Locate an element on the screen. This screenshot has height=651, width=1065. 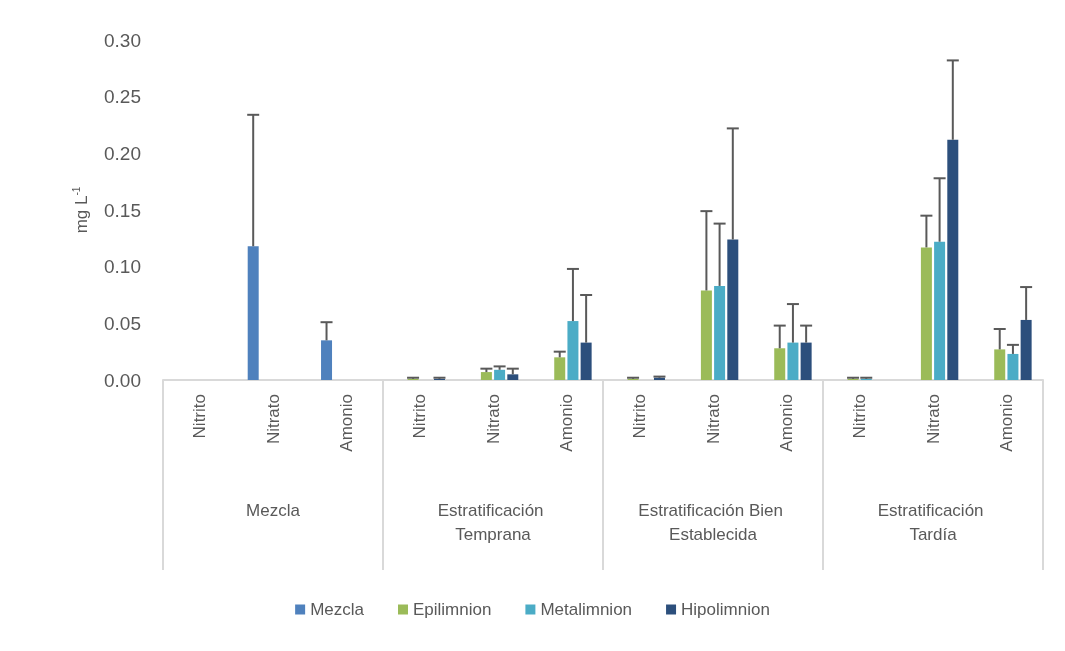
legend-label: Hipolimnion is located at coordinates (725, 609).